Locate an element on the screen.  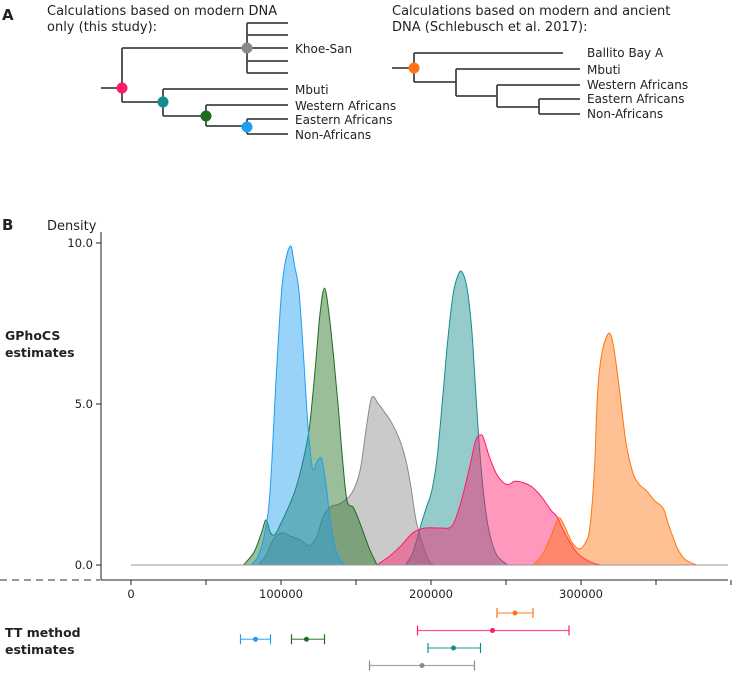
left-tree is located at coordinates (194, 78).